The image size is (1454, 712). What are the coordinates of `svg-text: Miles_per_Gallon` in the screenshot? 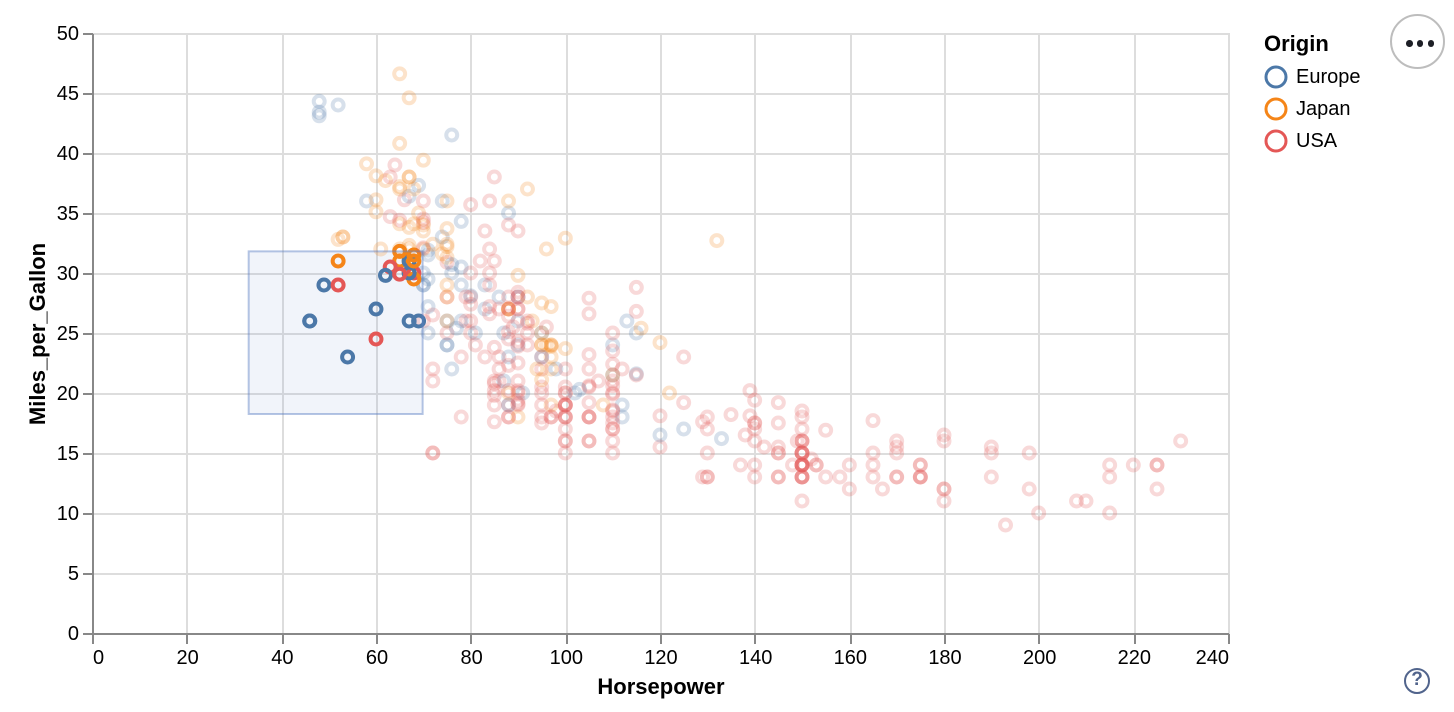 It's located at (37, 334).